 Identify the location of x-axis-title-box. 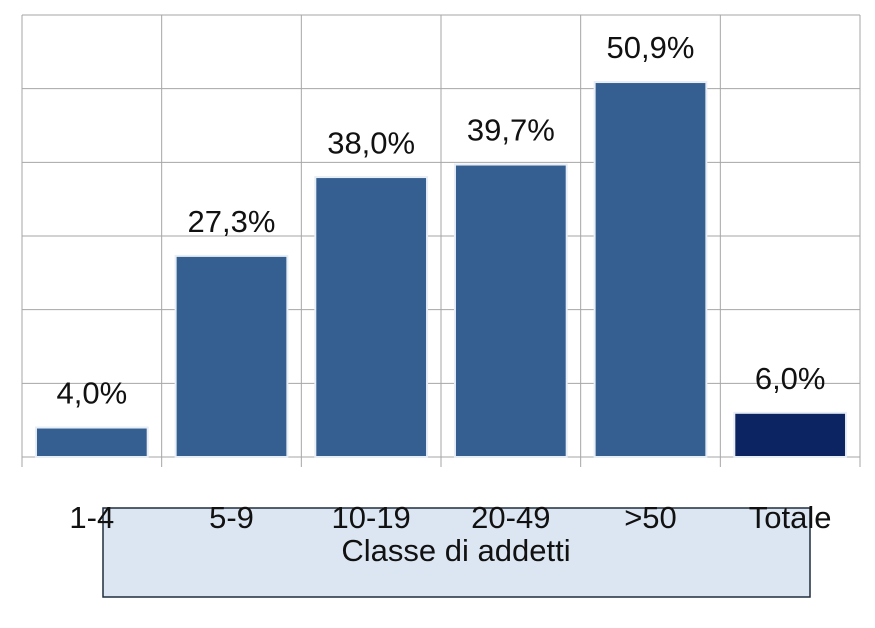
(456, 552).